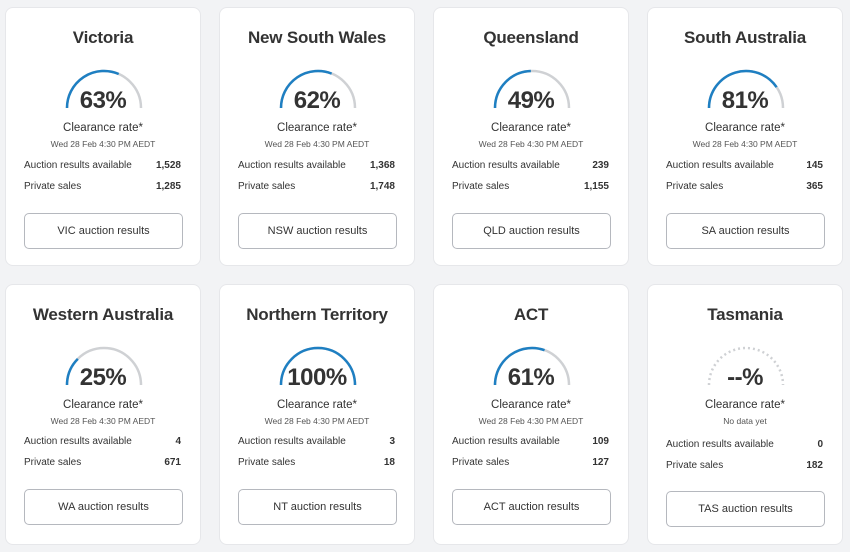 Image resolution: width=850 pixels, height=552 pixels. Describe the element at coordinates (103, 377) in the screenshot. I see `clearance-percentage: 25%` at that location.